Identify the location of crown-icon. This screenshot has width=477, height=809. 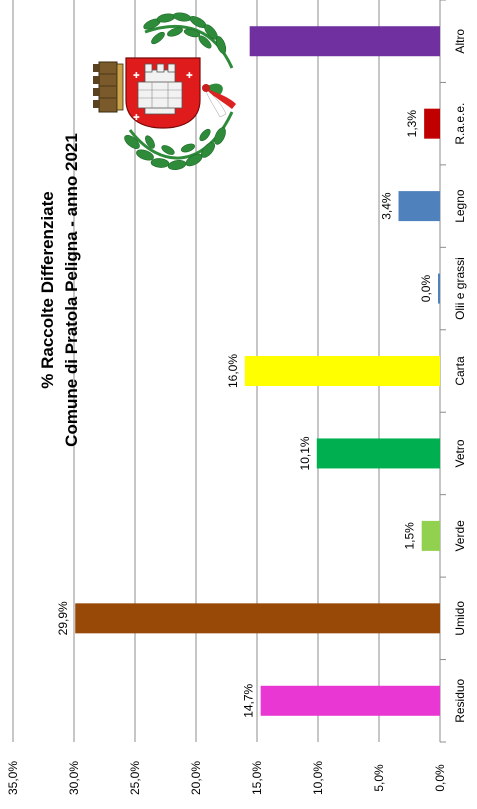
(108, 87).